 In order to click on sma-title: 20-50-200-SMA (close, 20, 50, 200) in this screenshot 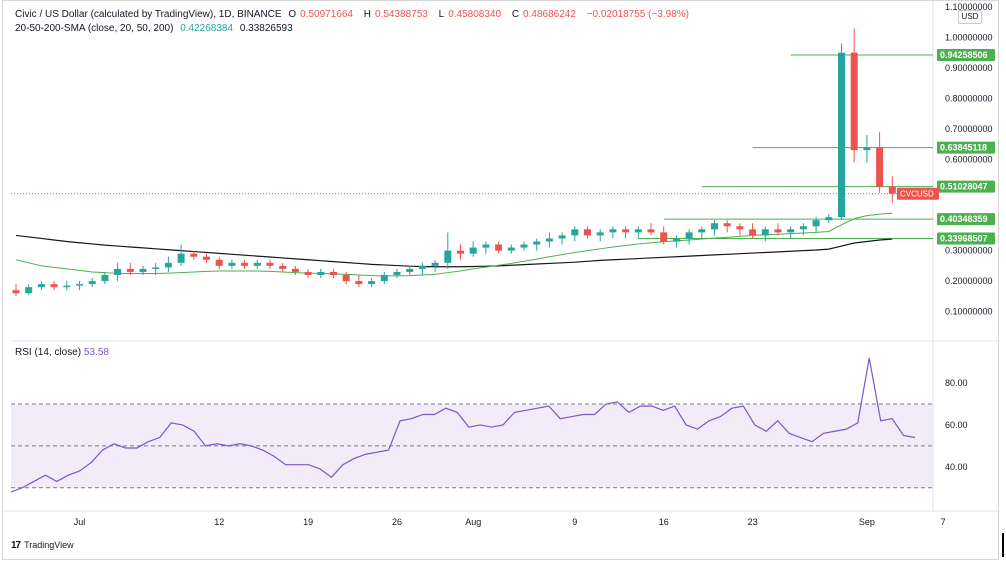, I will do `click(94, 28)`.